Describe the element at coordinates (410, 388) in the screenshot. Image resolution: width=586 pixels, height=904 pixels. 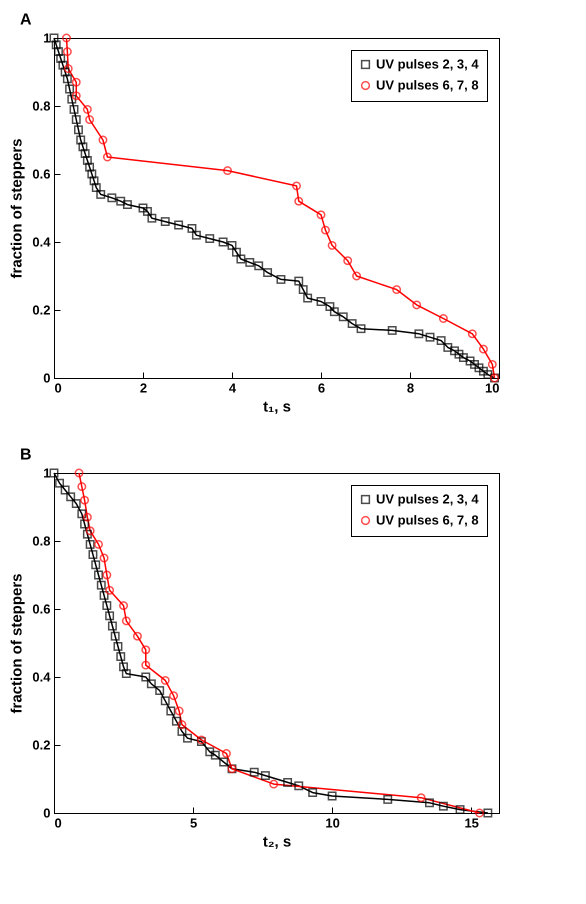
I see `x-tick-label: 8` at that location.